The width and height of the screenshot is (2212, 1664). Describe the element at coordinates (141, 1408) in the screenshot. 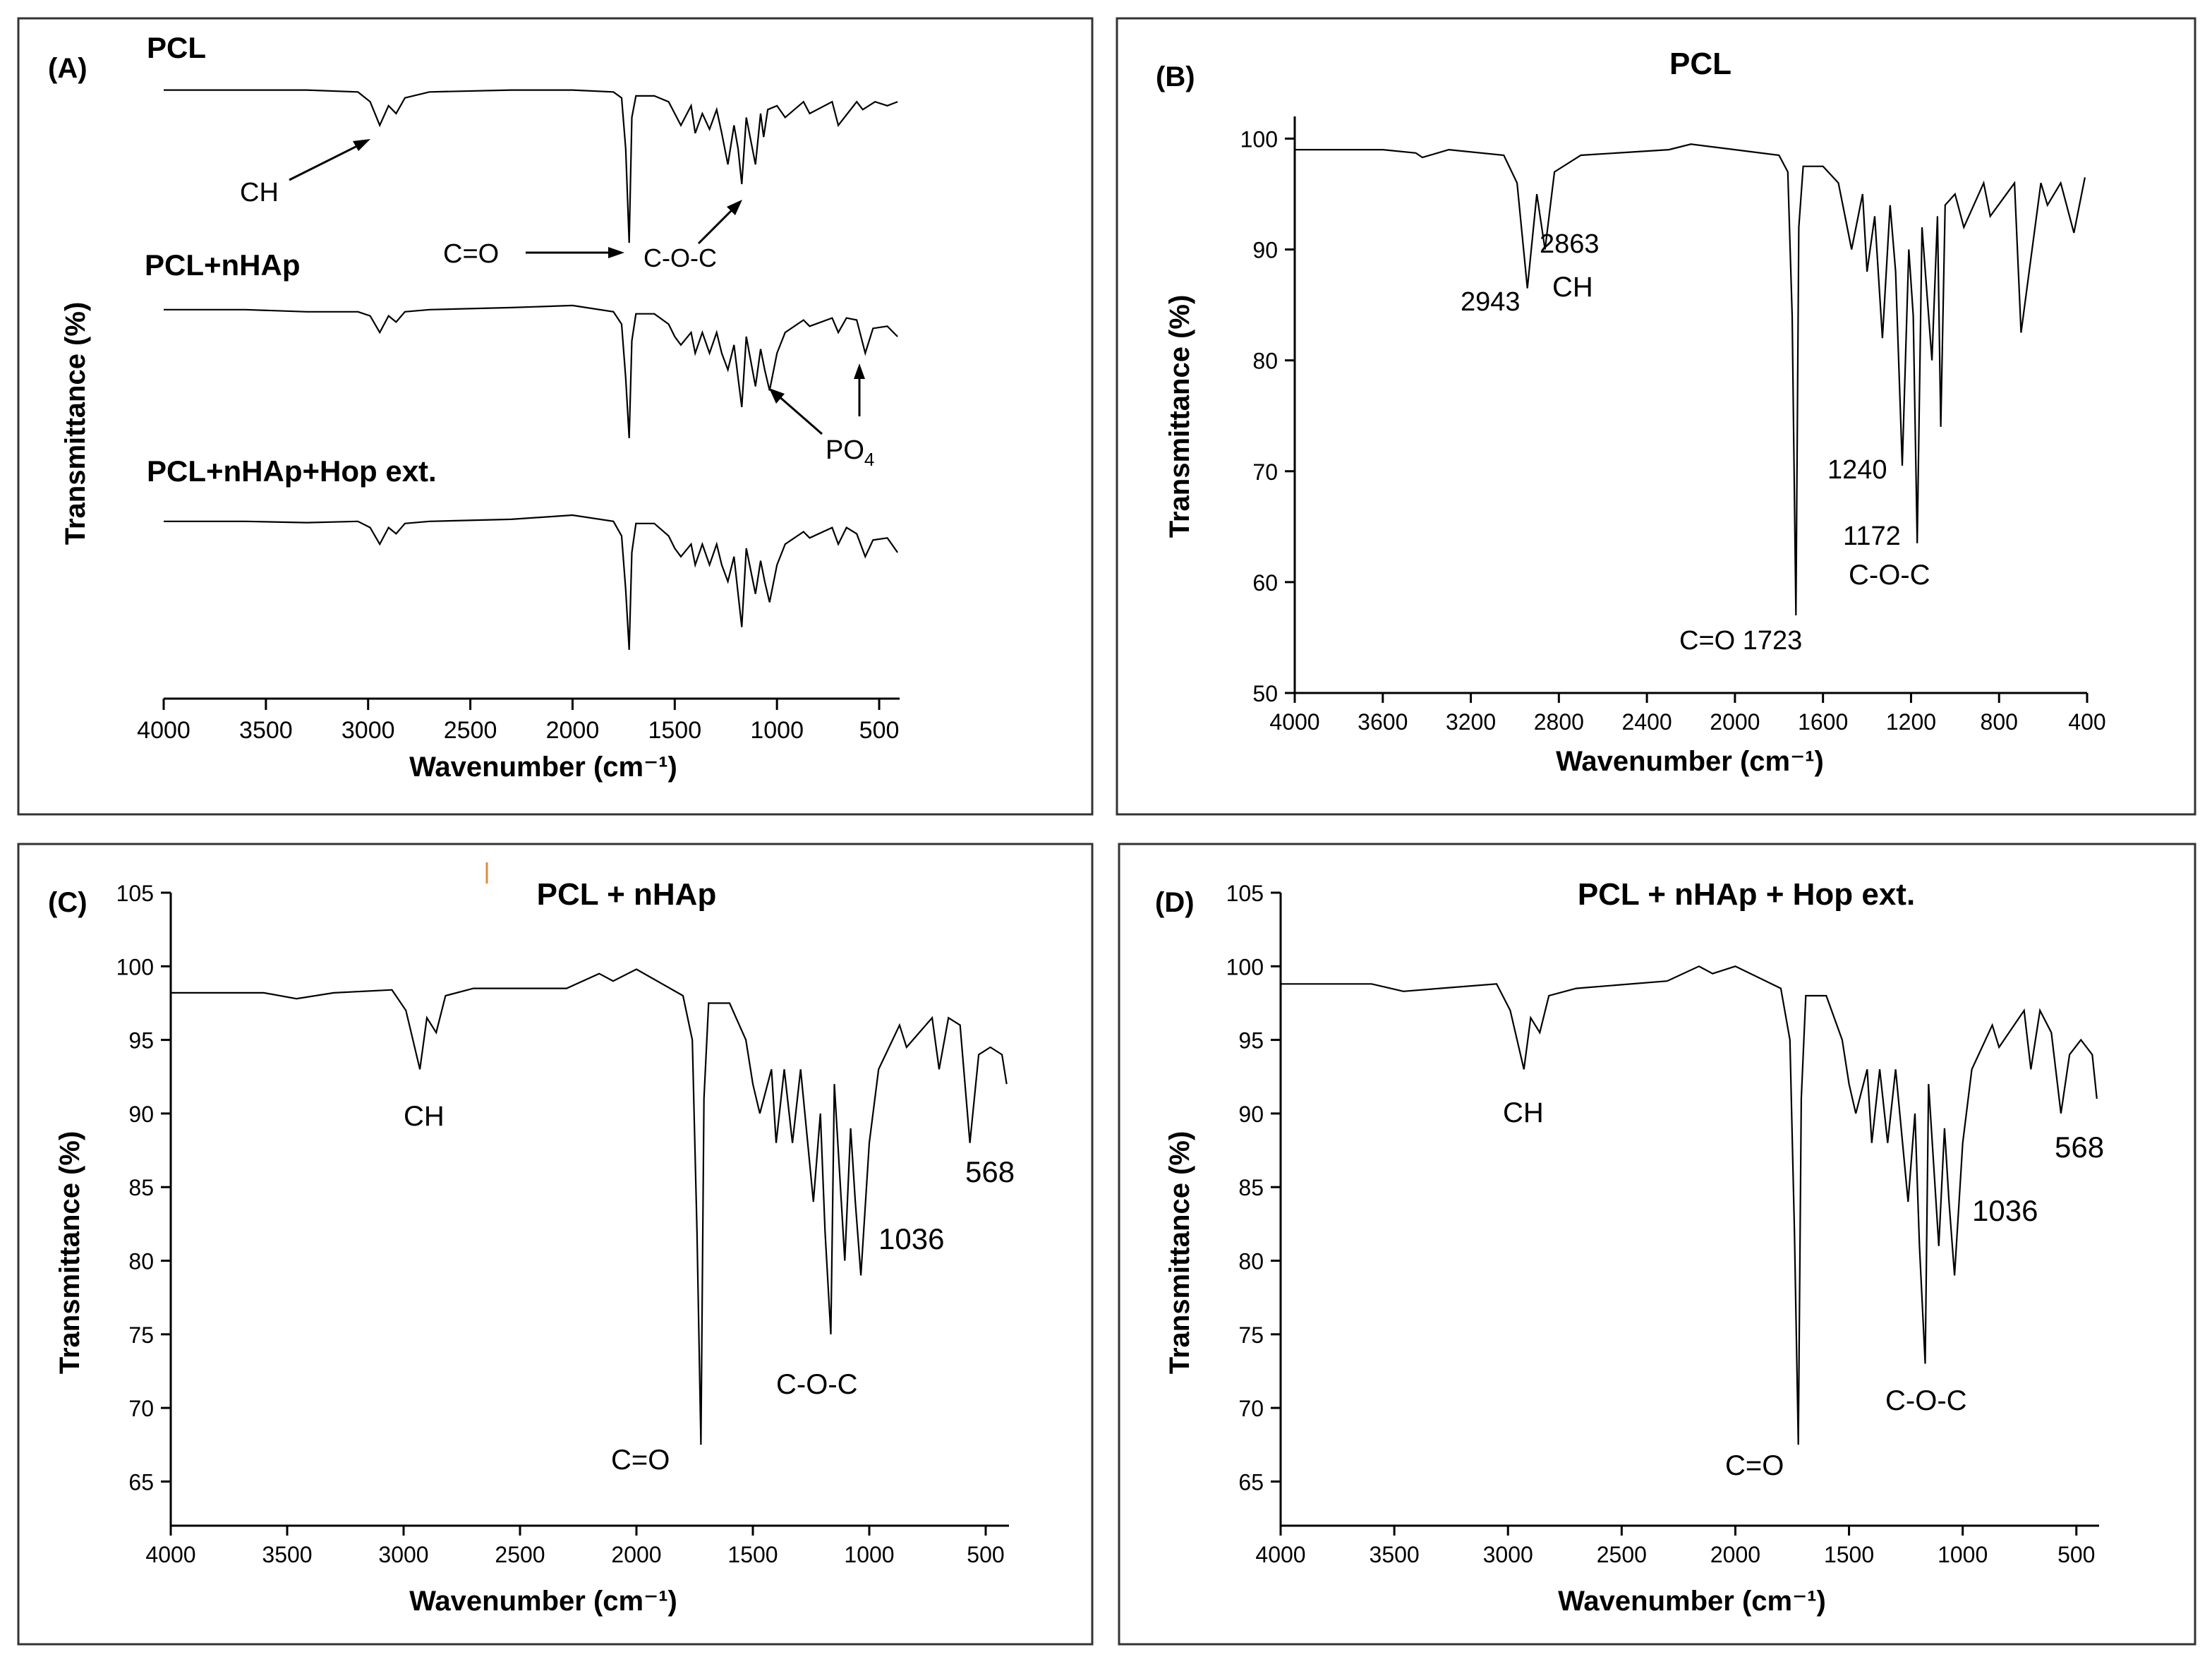

I see `panel-c-y-tick-label: 70` at that location.